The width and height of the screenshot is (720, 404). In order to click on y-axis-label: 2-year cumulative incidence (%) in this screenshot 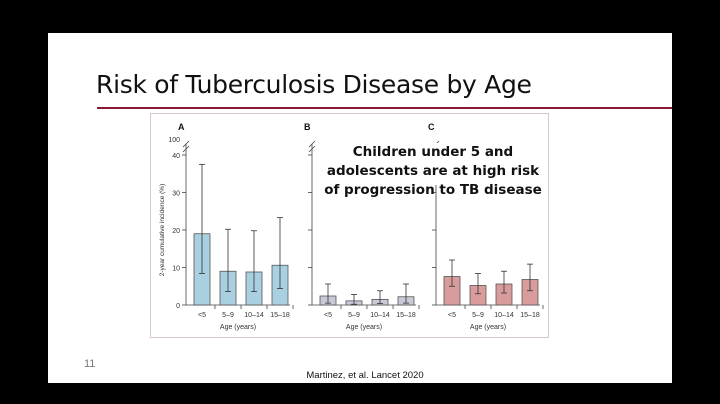, I will do `click(162, 230)`.